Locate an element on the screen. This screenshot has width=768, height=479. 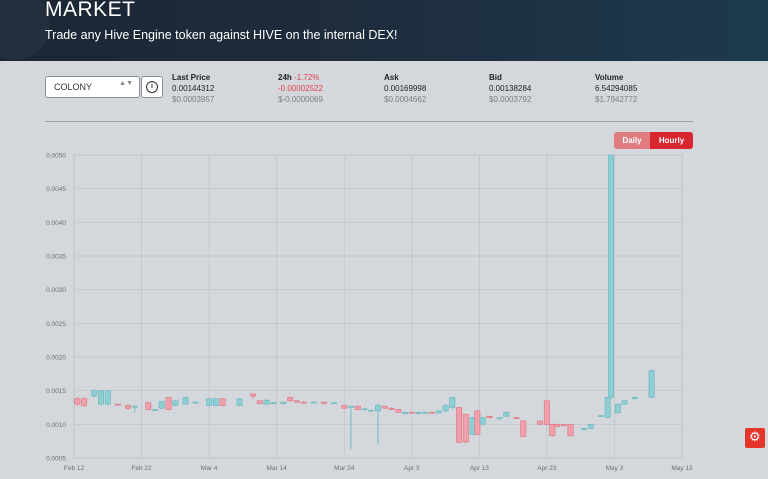
gear-icon: ⚙ is located at coordinates (755, 436).